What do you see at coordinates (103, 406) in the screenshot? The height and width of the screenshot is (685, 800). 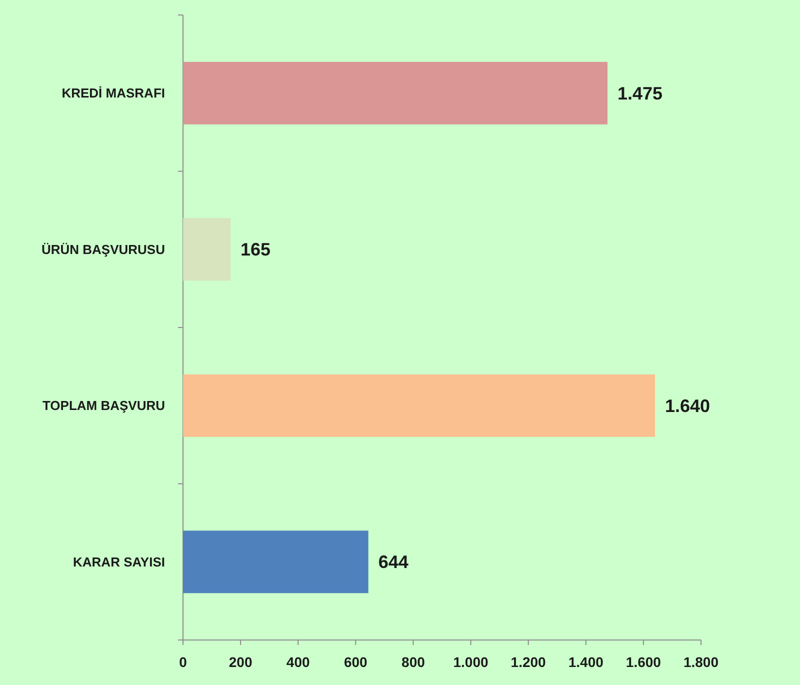 I see `y-tick-label: TOPLAM BAŞVURU` at bounding box center [103, 406].